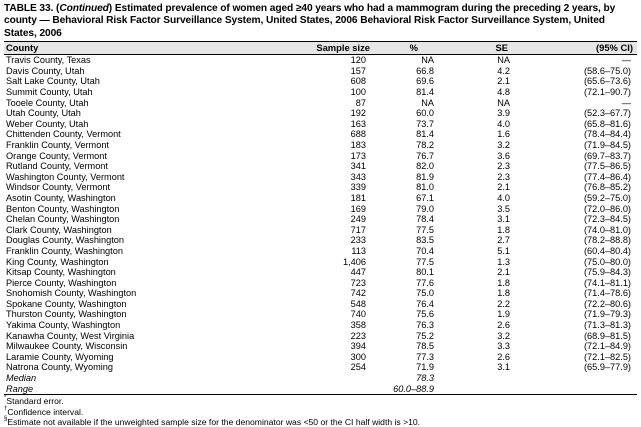 The height and width of the screenshot is (427, 641). What do you see at coordinates (607, 166) in the screenshot?
I see `cell-ci: (77.5–86.5)` at bounding box center [607, 166].